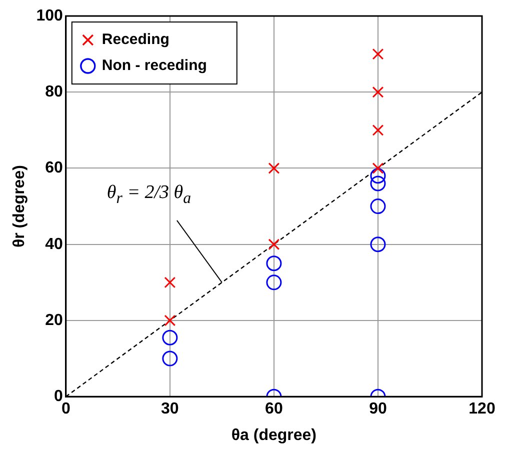 The width and height of the screenshot is (510, 453). I want to click on legend-label: Receding, so click(136, 39).